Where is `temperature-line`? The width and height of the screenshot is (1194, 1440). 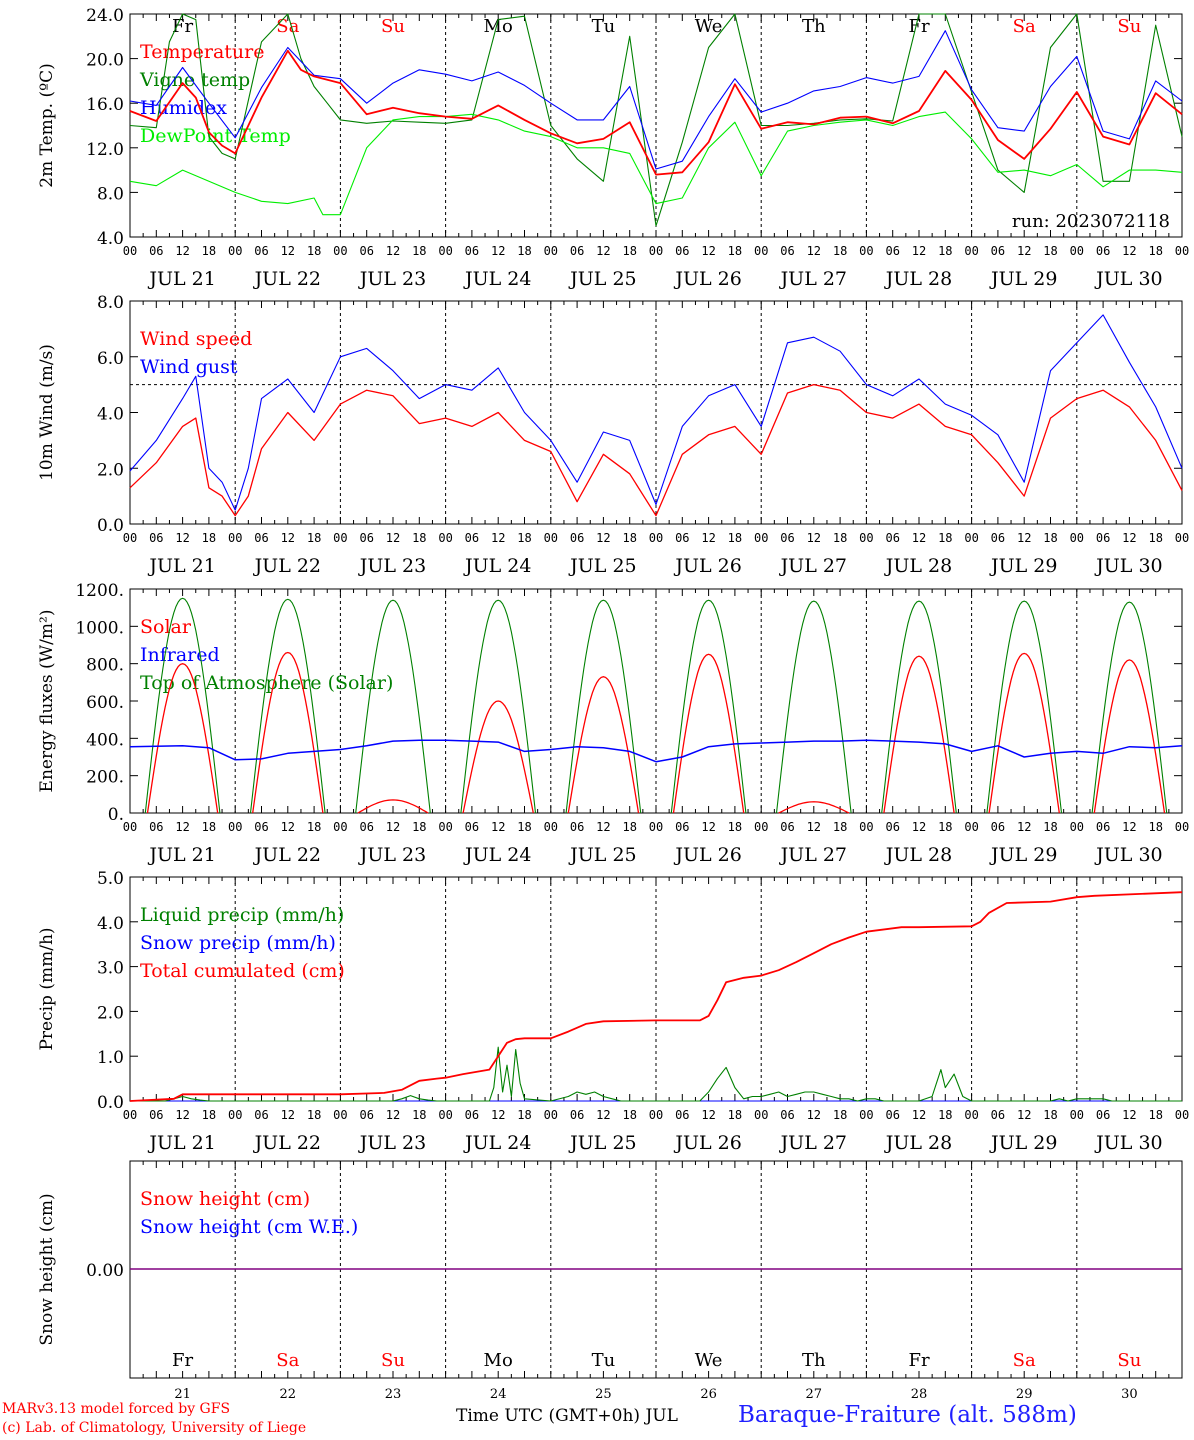 temperature-line is located at coordinates (656, 112).